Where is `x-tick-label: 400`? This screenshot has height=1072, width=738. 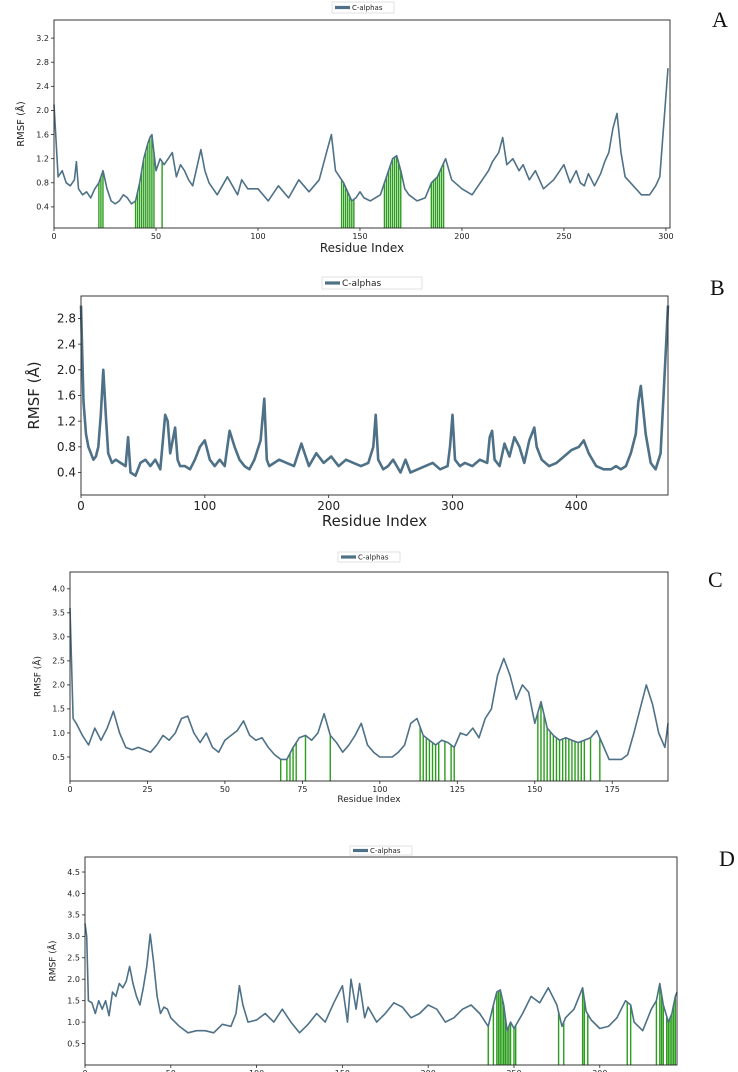
x-tick-label: 400 is located at coordinates (576, 506).